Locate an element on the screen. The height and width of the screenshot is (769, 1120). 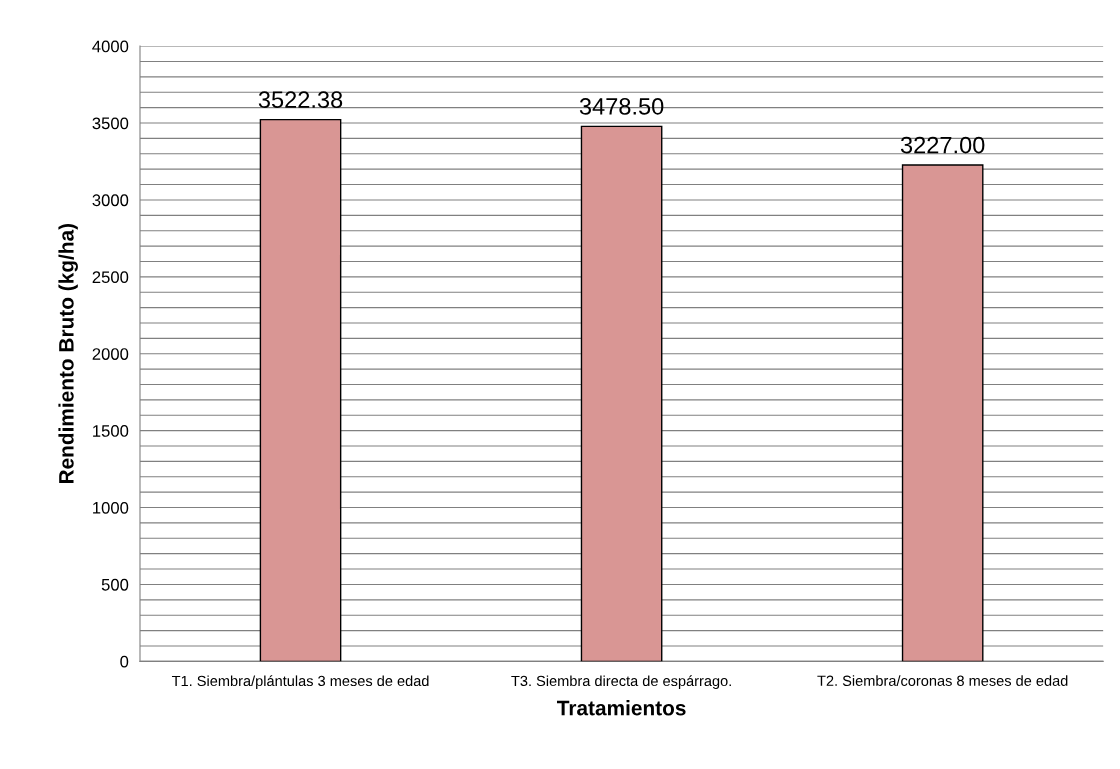
y-tick-label: 2500 is located at coordinates (110, 277).